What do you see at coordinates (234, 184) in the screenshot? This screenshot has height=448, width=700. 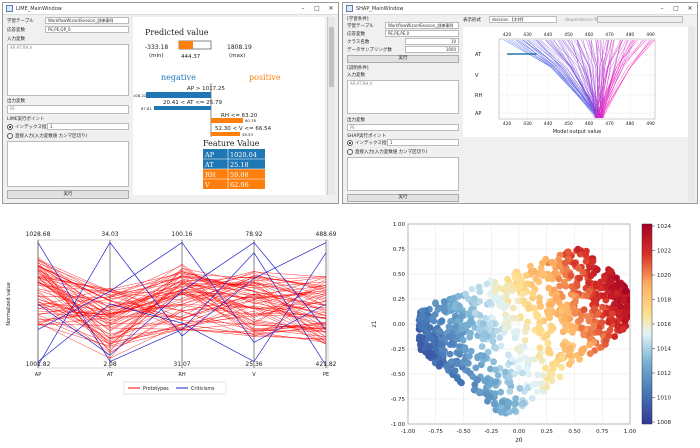 I see `fv-row-v` at bounding box center [234, 184].